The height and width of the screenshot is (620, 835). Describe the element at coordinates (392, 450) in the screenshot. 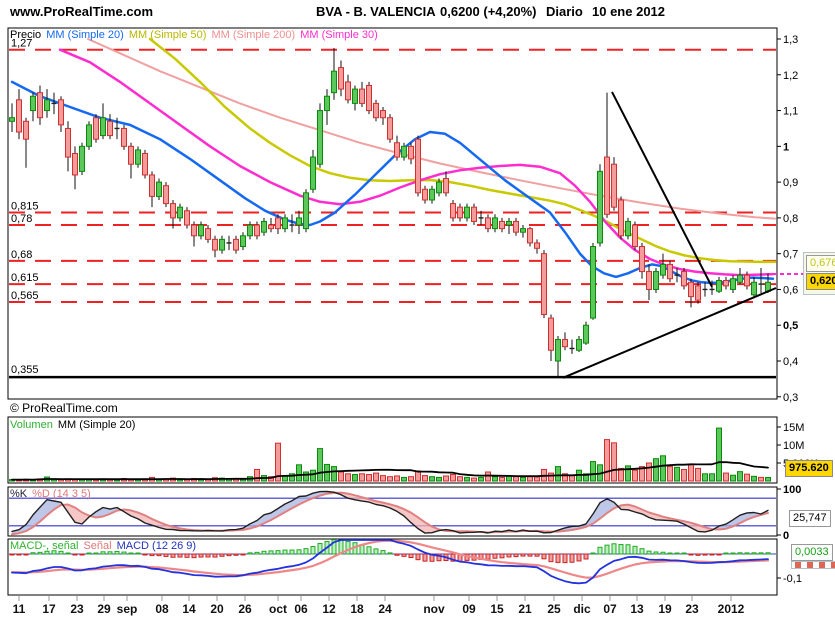

I see `panel-volume` at that location.